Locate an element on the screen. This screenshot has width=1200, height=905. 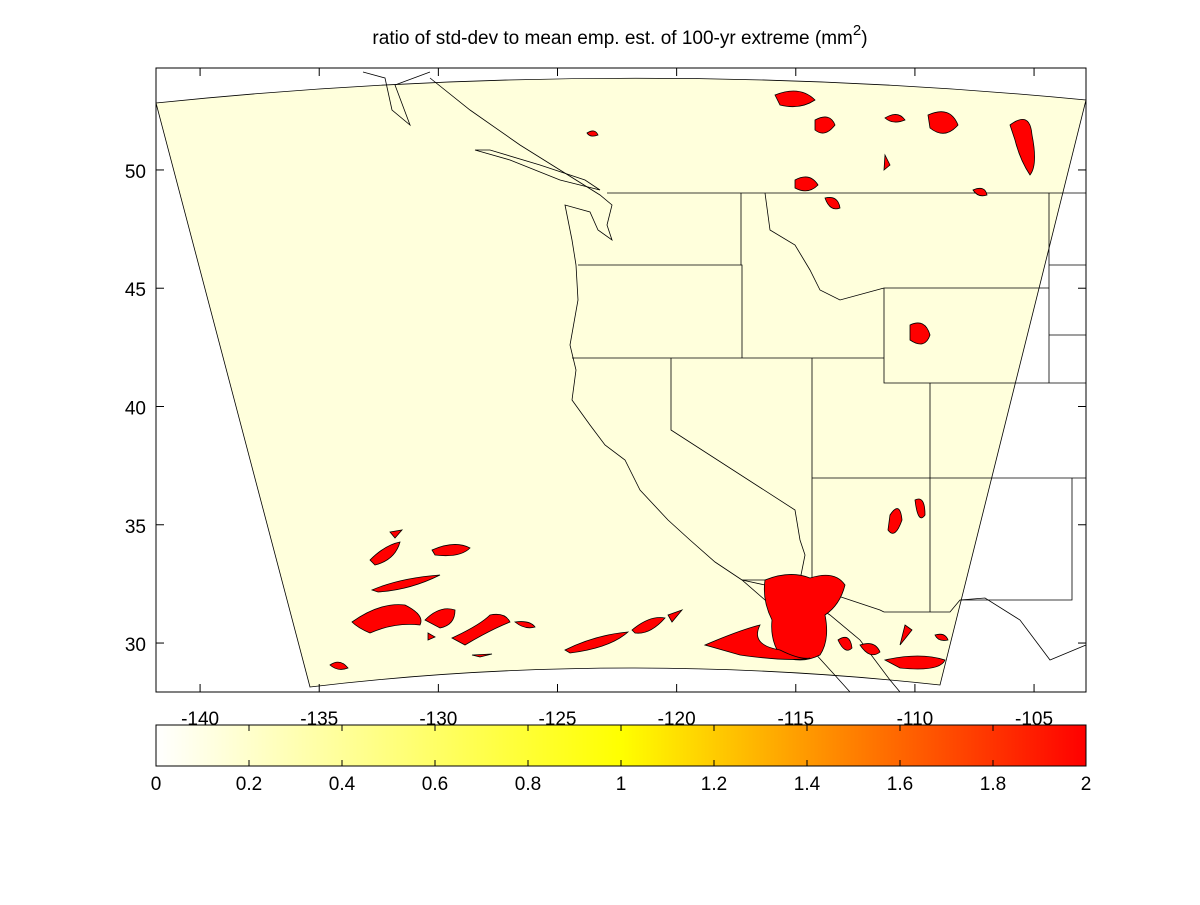
colorbar-tick-label: 0.4 is located at coordinates (342, 784).